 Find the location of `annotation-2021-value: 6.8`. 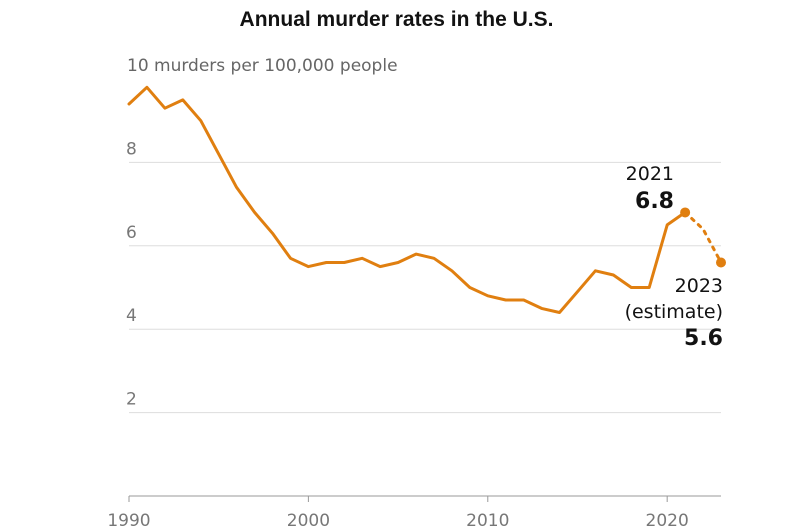

annotation-2021-value: 6.8 is located at coordinates (654, 201).